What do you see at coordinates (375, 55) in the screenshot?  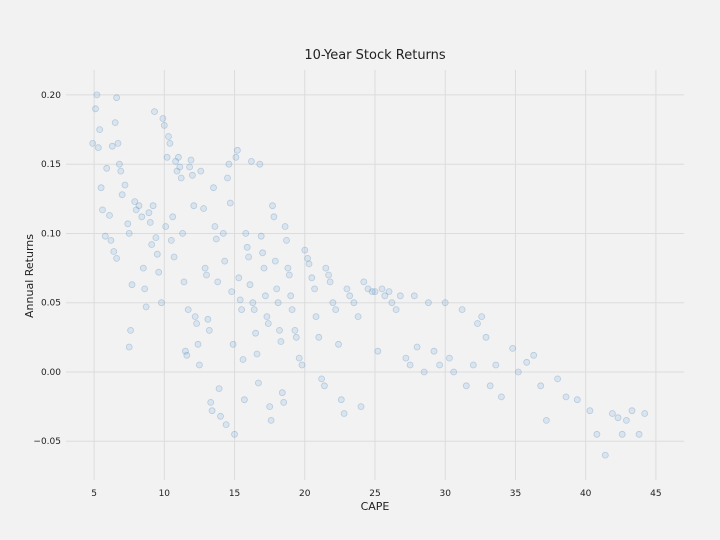 I see `chart-title: 10-Year Stock Returns` at bounding box center [375, 55].